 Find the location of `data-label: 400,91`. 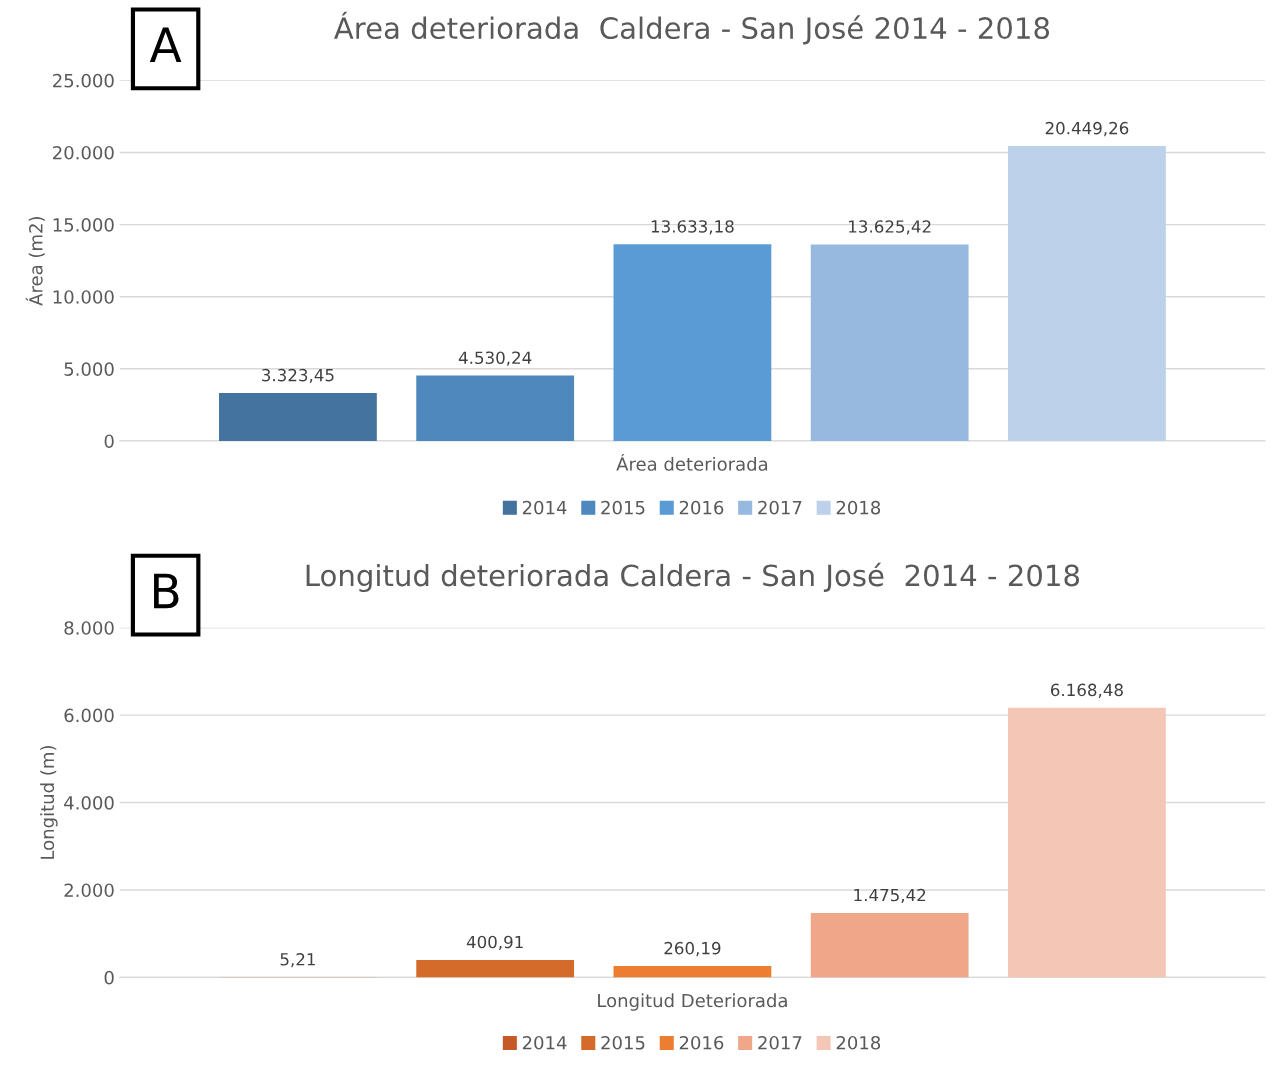

data-label: 400,91 is located at coordinates (494, 943).